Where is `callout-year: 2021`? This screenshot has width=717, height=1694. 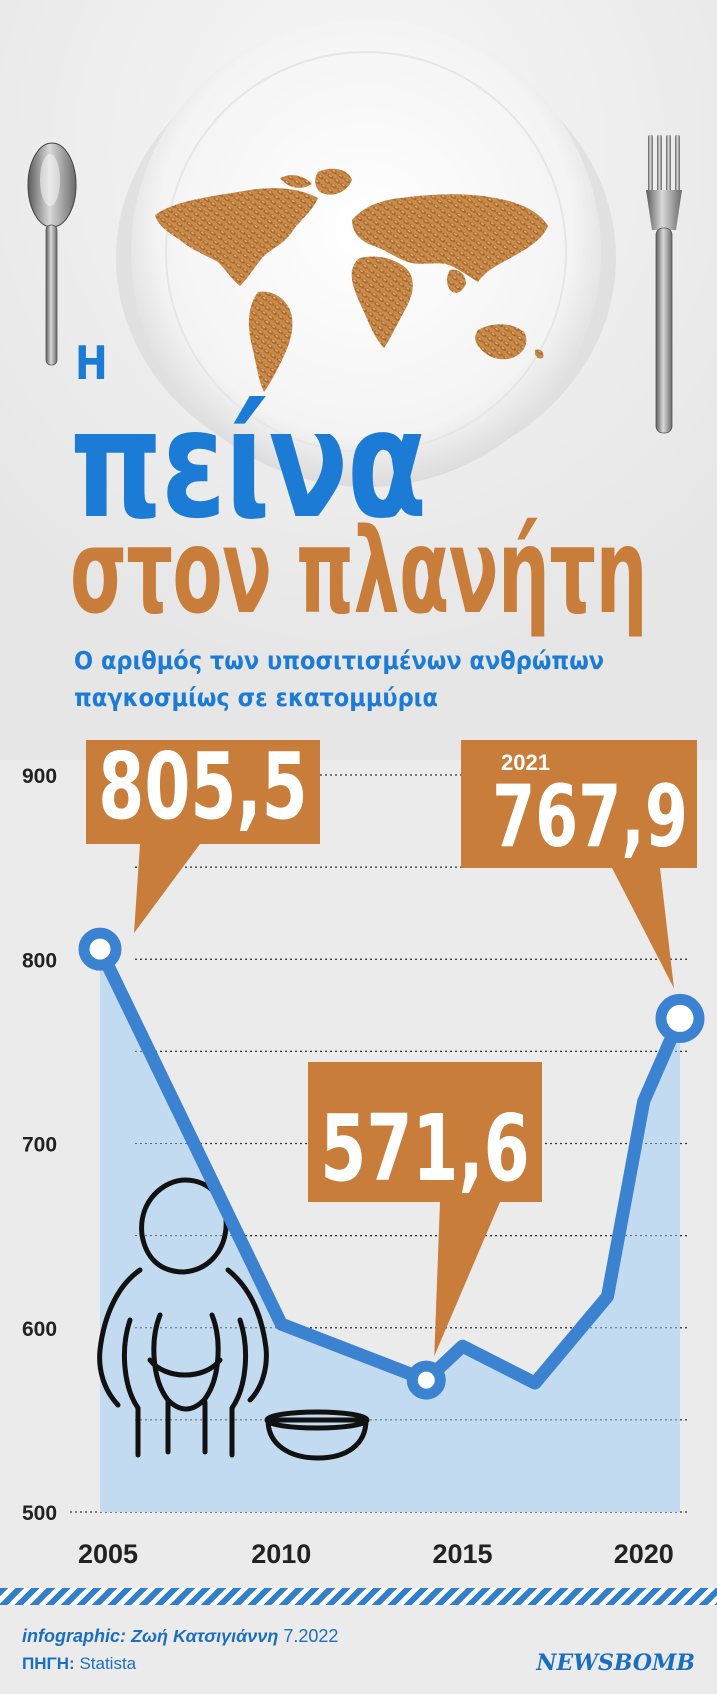
callout-year: 2021 is located at coordinates (525, 762).